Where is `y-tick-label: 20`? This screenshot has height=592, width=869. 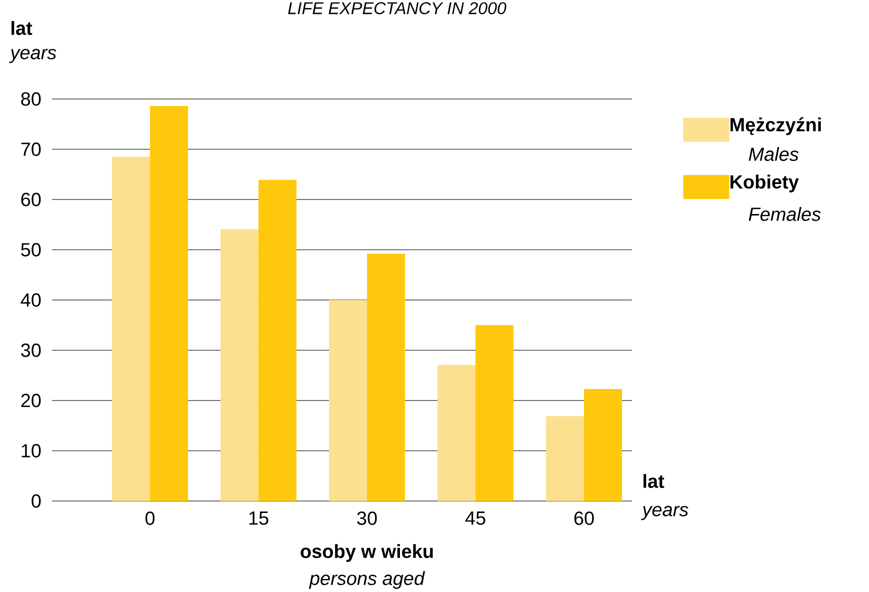
y-tick-label: 20 is located at coordinates (31, 401).